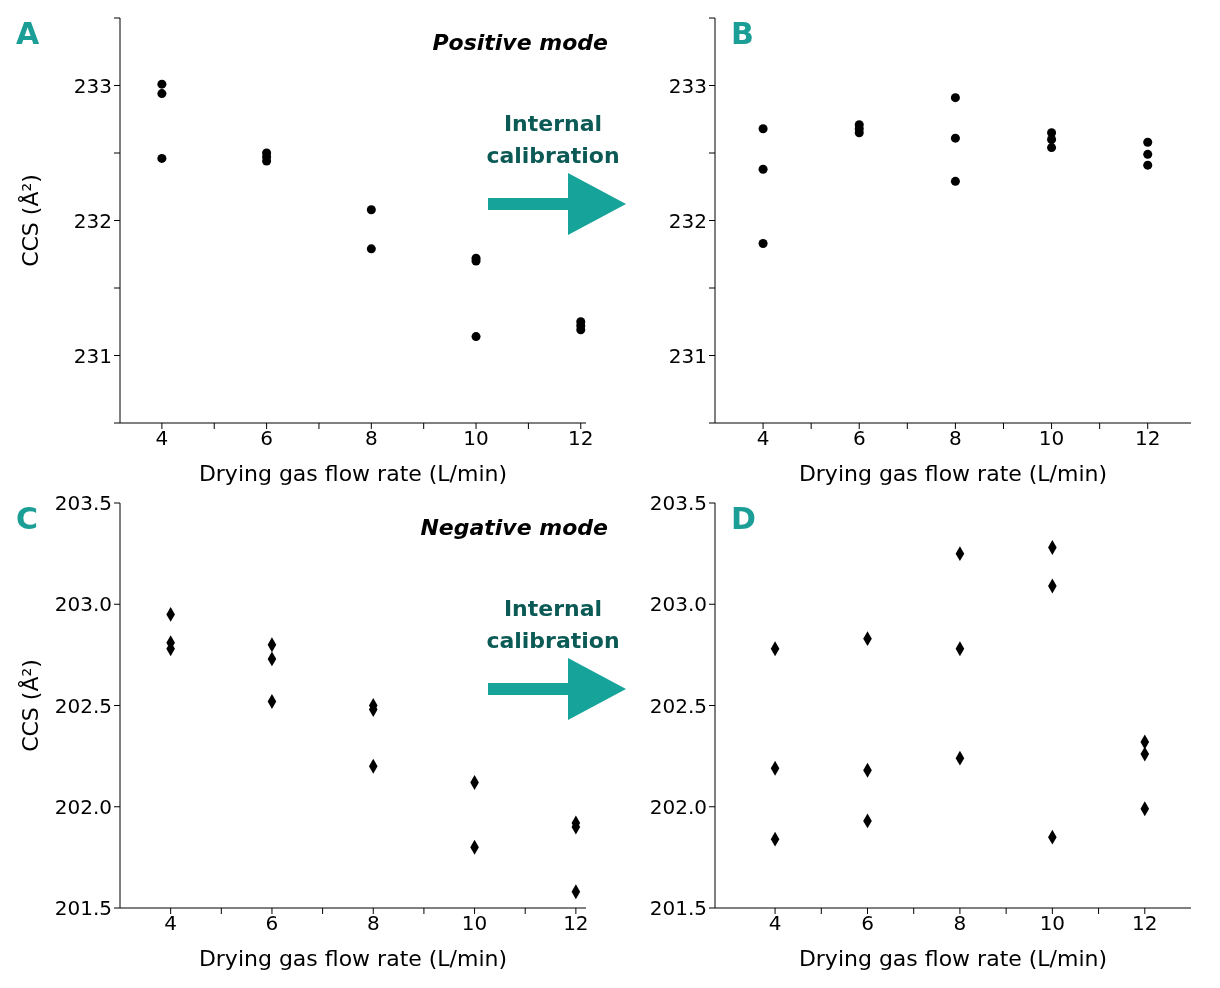  I want to click on annotation: Negative mode, so click(513, 527).